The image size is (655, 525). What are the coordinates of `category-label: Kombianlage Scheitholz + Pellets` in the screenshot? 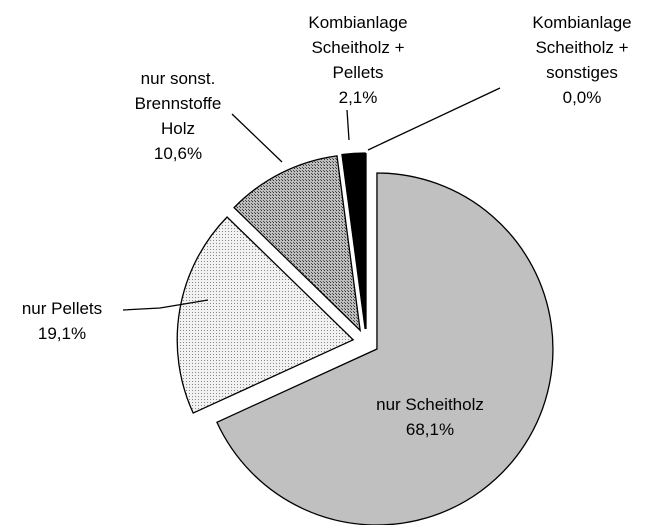 It's located at (358, 47).